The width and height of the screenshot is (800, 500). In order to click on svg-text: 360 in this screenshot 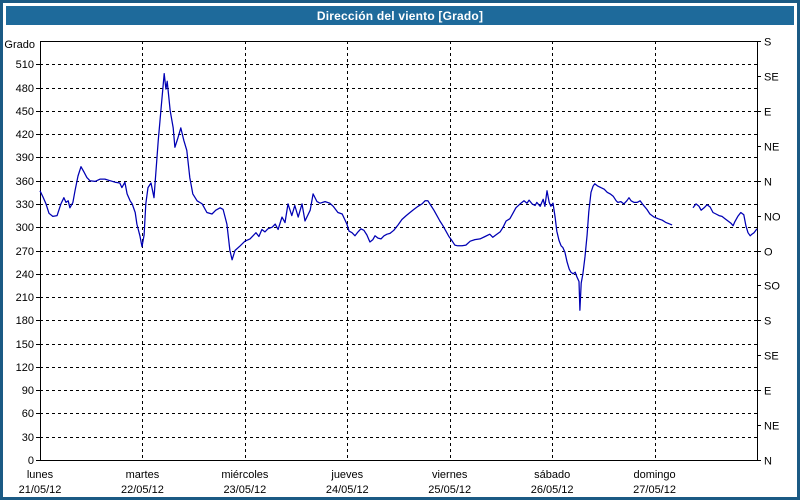, I will do `click(25, 182)`.